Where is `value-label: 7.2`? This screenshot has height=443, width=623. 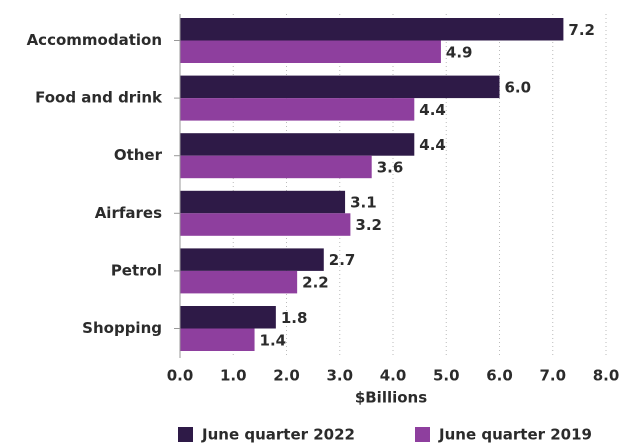 value-label: 7.2 is located at coordinates (581, 30).